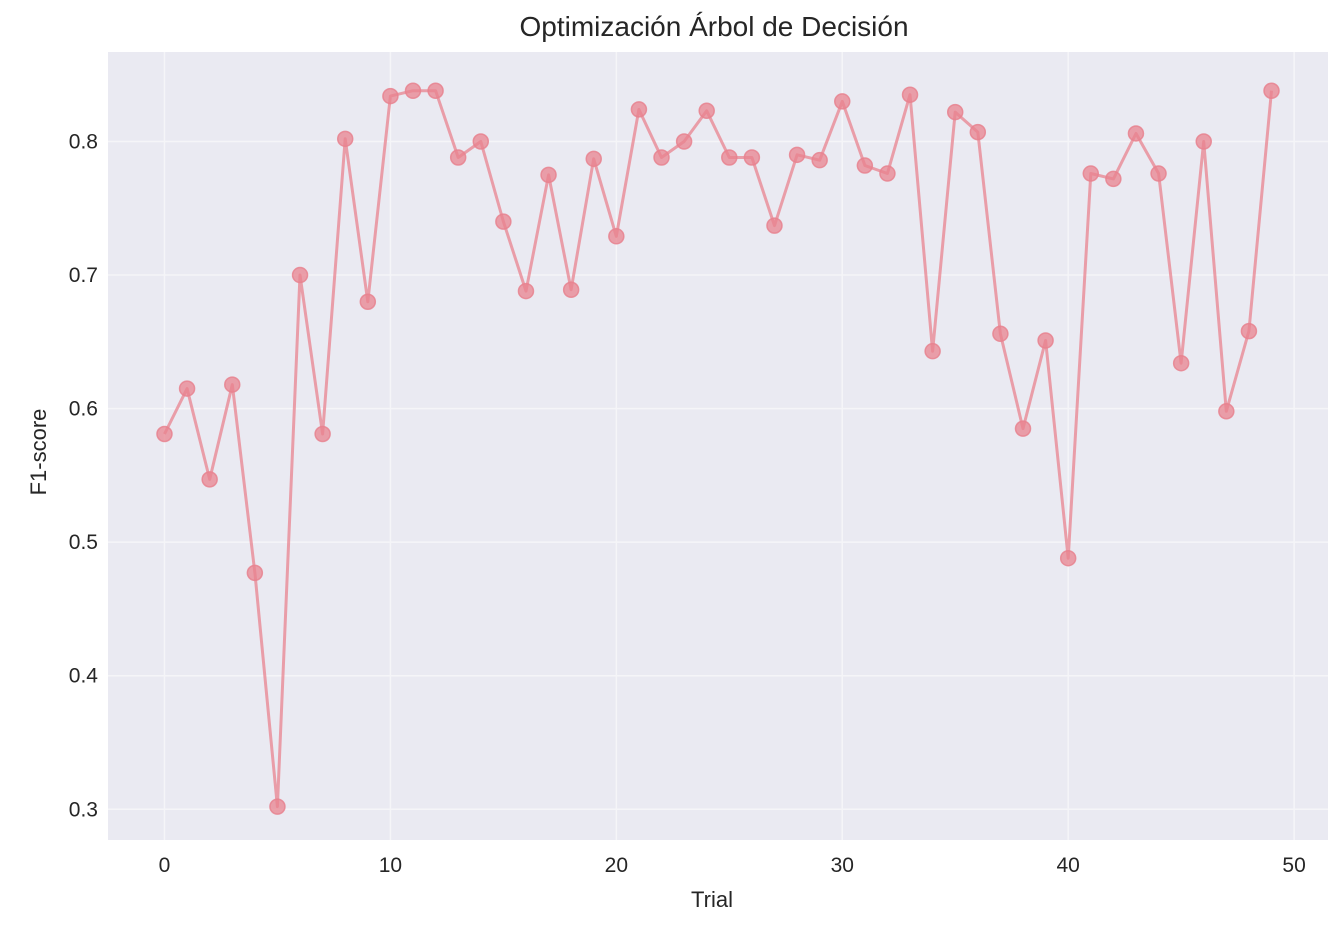  Describe the element at coordinates (38, 452) in the screenshot. I see `y-axis-label: F1-score` at that location.